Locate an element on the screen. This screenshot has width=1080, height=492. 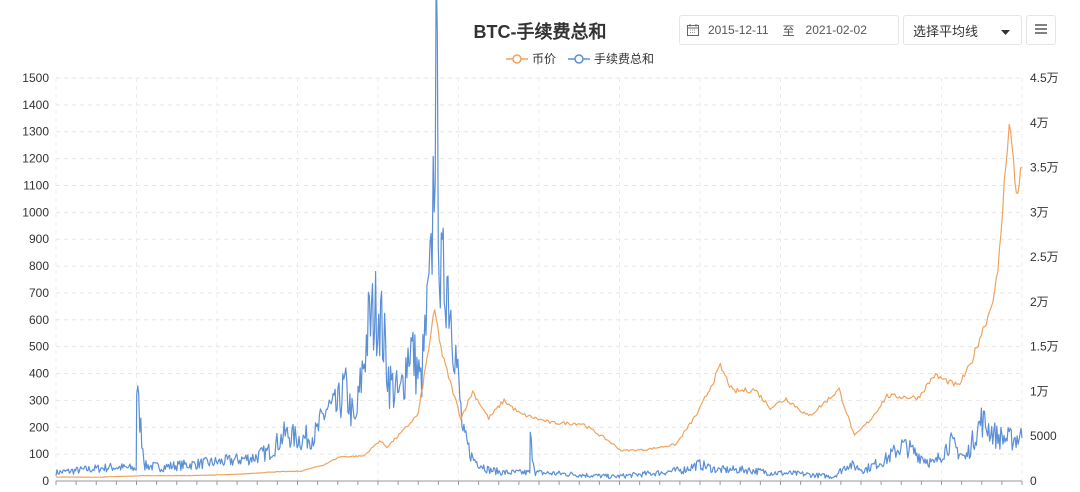
y-left-tick-label: 1400 is located at coordinates (35, 105).